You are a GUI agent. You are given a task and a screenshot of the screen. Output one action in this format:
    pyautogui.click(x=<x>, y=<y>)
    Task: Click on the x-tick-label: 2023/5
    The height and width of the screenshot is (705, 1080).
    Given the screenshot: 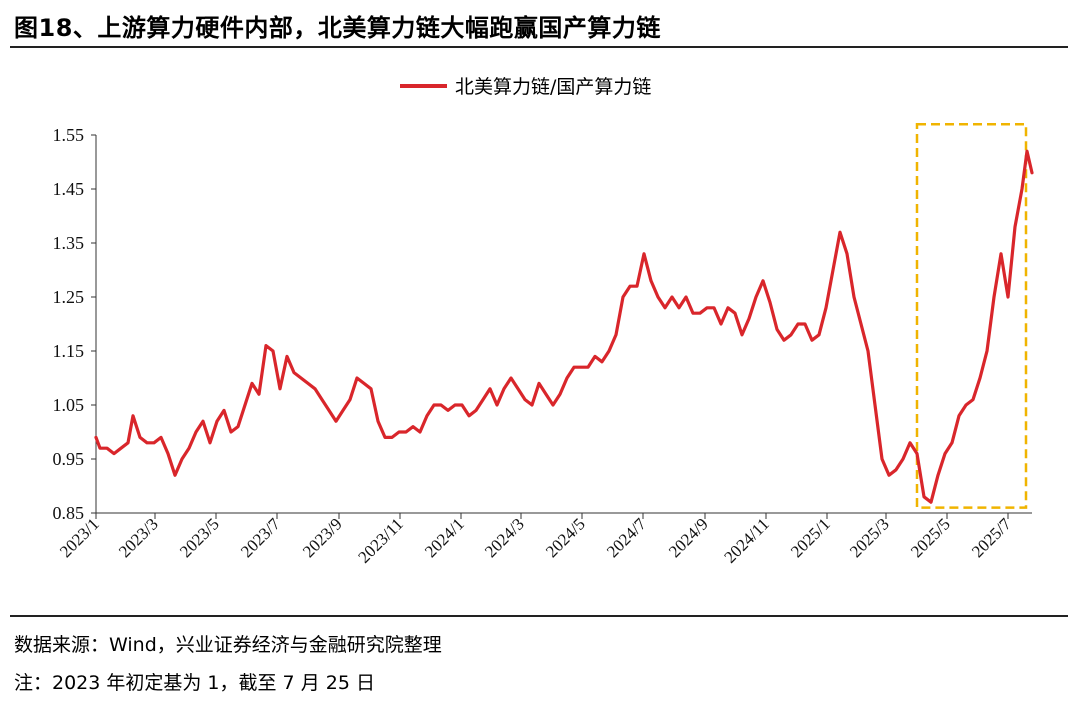 What is the action you would take?
    pyautogui.click(x=199, y=537)
    